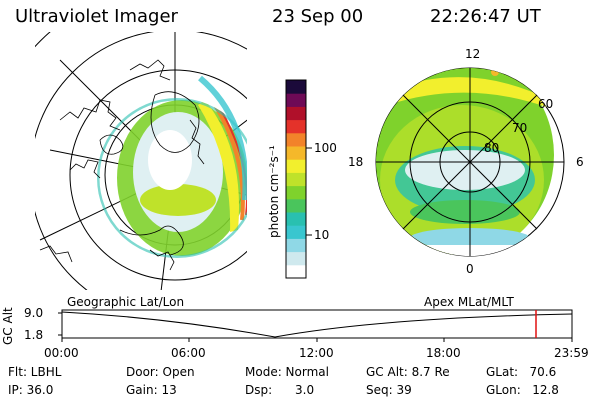  Describe the element at coordinates (188, 353) in the screenshot. I see `timeline-xtick-0600: 06:00` at that location.